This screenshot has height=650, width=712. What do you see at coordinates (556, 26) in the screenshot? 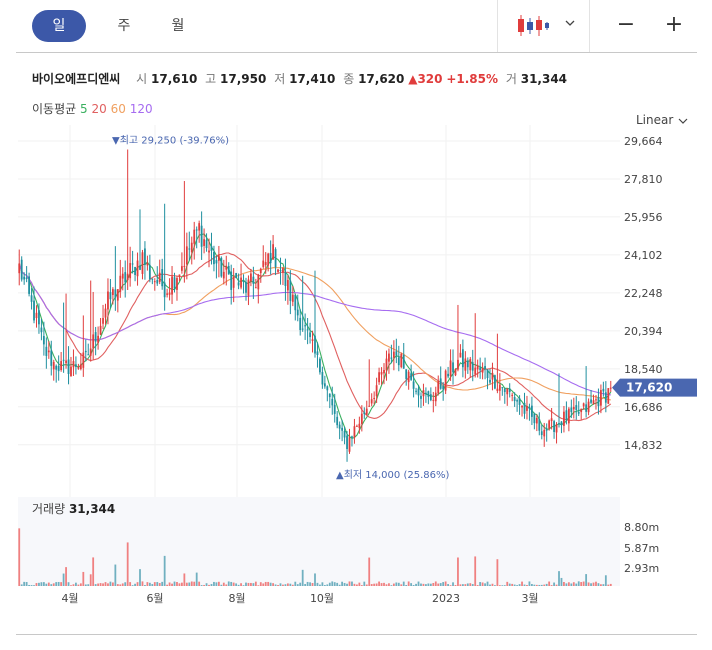
I see `chart-type-selector` at bounding box center [556, 26].